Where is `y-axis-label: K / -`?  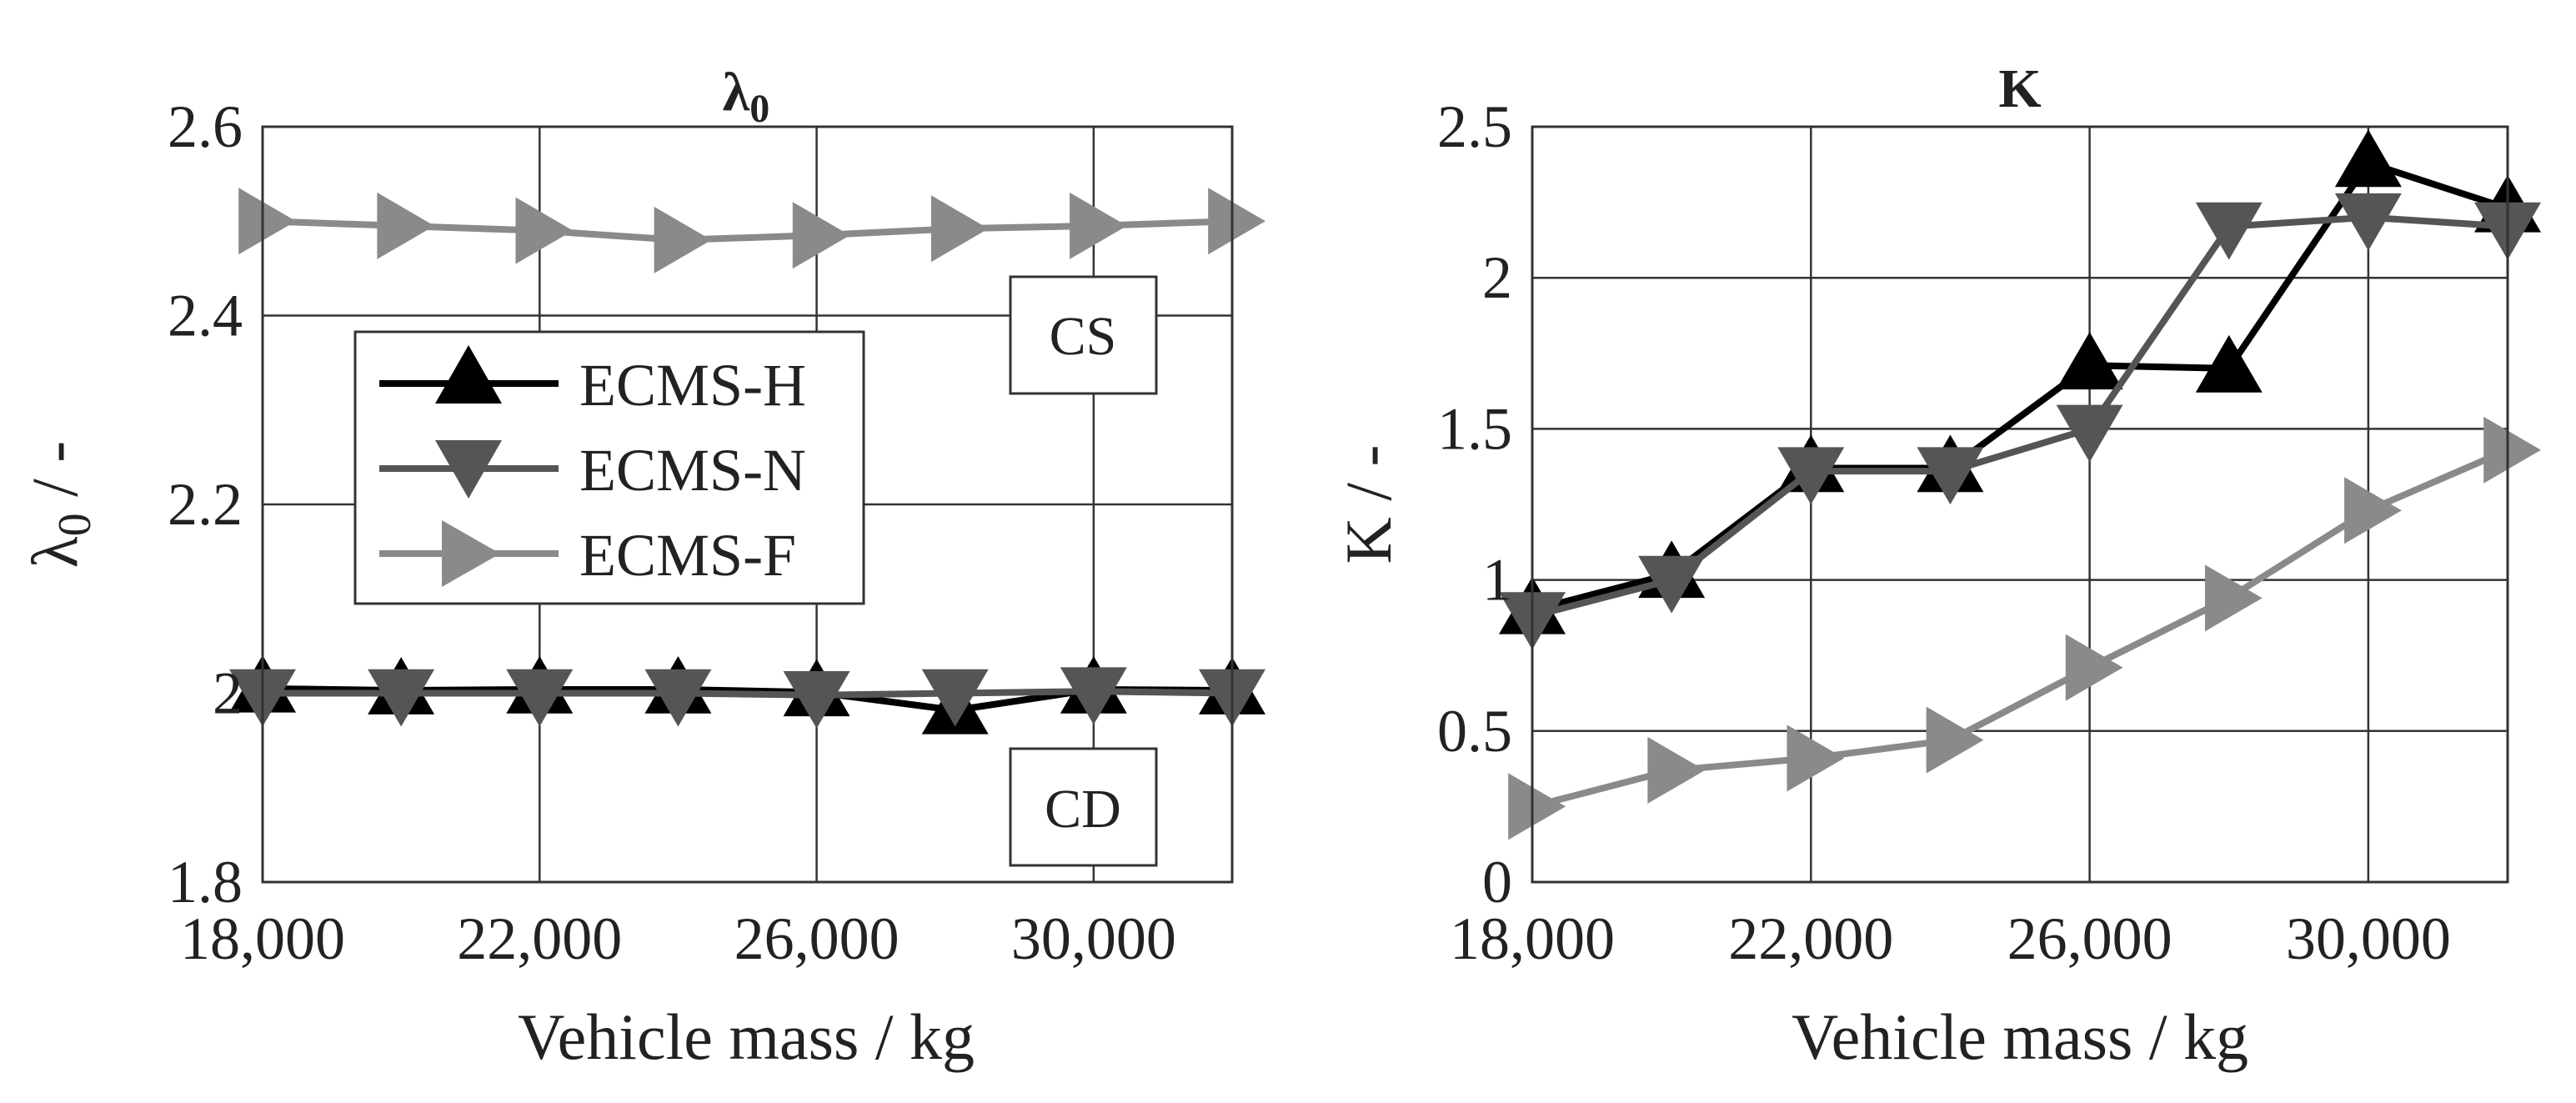 y-axis-label: K / - is located at coordinates (1368, 504).